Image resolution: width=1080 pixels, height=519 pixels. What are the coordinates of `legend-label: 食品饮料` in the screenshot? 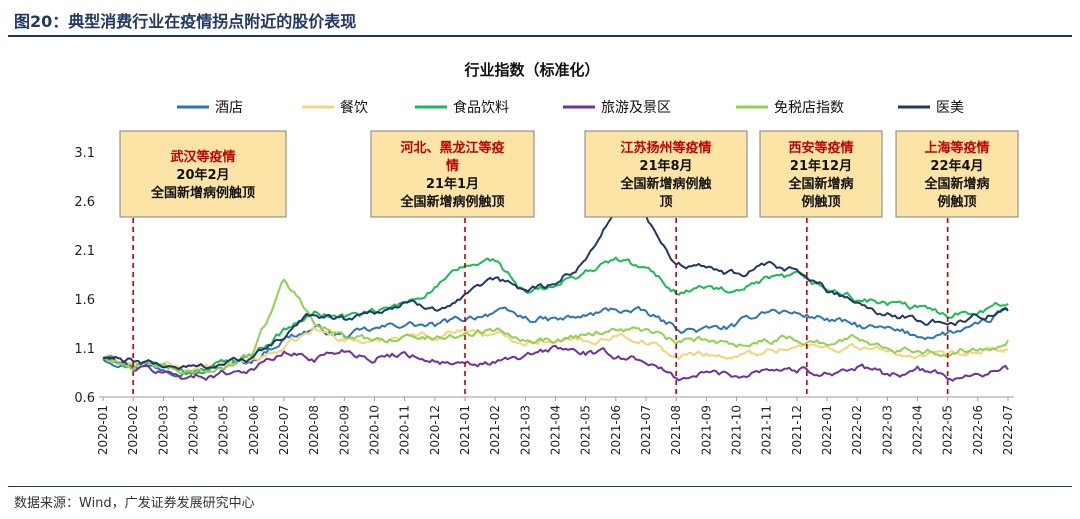 It's located at (481, 107).